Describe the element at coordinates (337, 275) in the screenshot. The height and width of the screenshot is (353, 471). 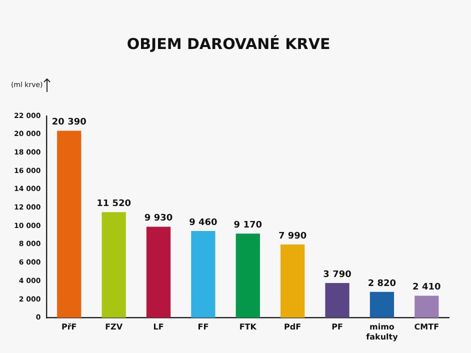
I see `data-label: 3 790` at that location.